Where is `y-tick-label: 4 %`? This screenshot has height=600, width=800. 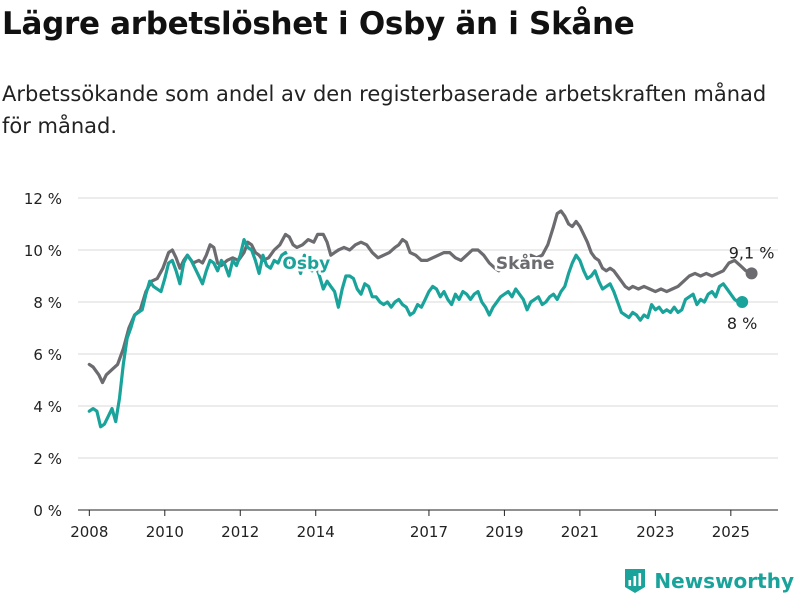
y-tick-label: 4 % is located at coordinates (47, 407).